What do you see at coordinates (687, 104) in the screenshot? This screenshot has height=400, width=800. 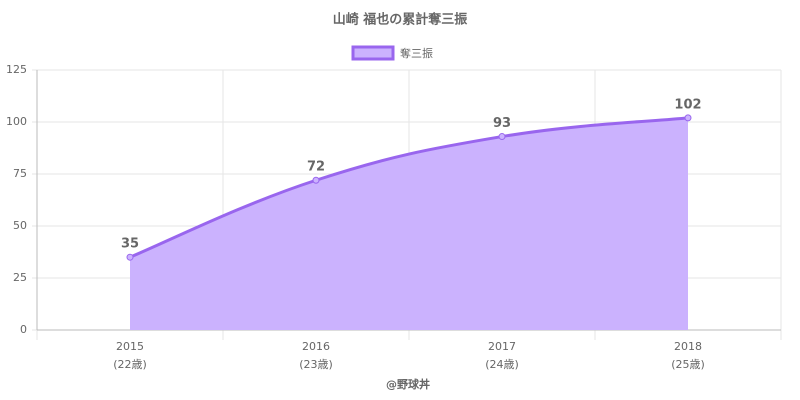 I see `data-label: 102` at bounding box center [687, 104].